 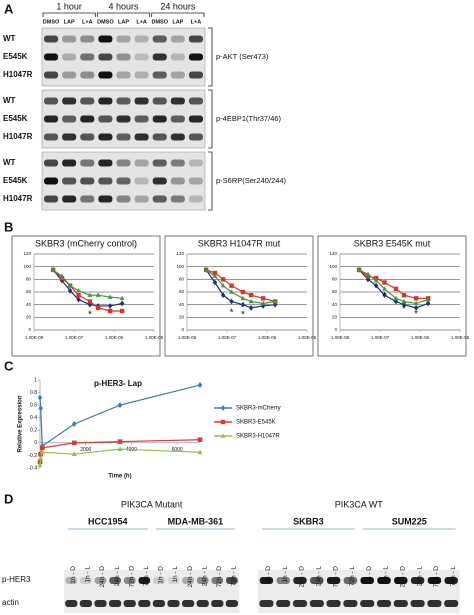 What do you see at coordinates (10, 602) in the screenshot?
I see `row-label: actin` at bounding box center [10, 602].